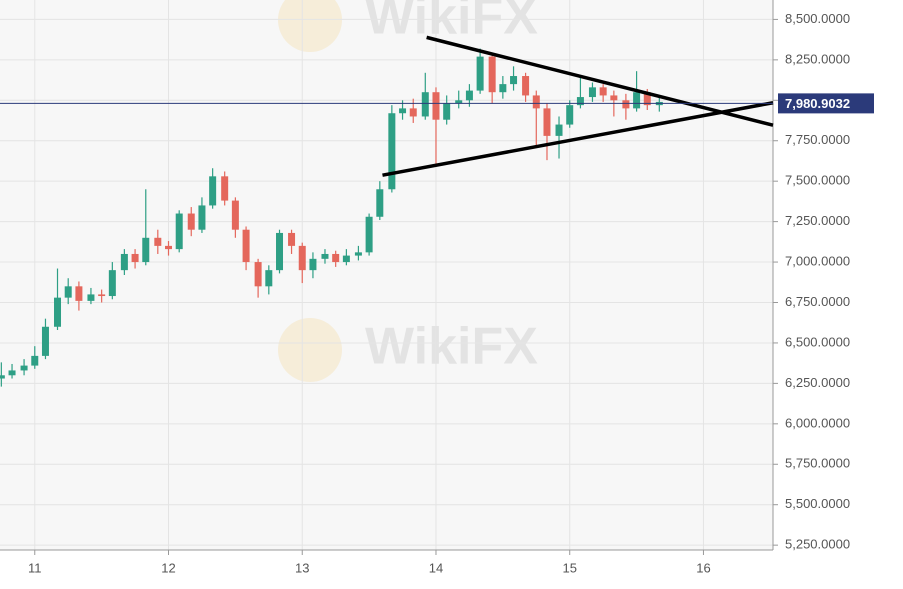 This screenshot has height=589, width=903. Describe the element at coordinates (817, 341) in the screenshot. I see `y-tick-label: 6,500.0000` at that location.